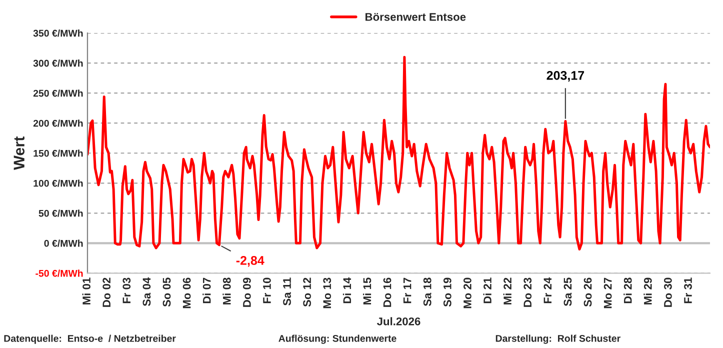 The width and height of the screenshot is (723, 348). What do you see at coordinates (487, 291) in the screenshot?
I see `x-tick-label: Di 21` at bounding box center [487, 291].